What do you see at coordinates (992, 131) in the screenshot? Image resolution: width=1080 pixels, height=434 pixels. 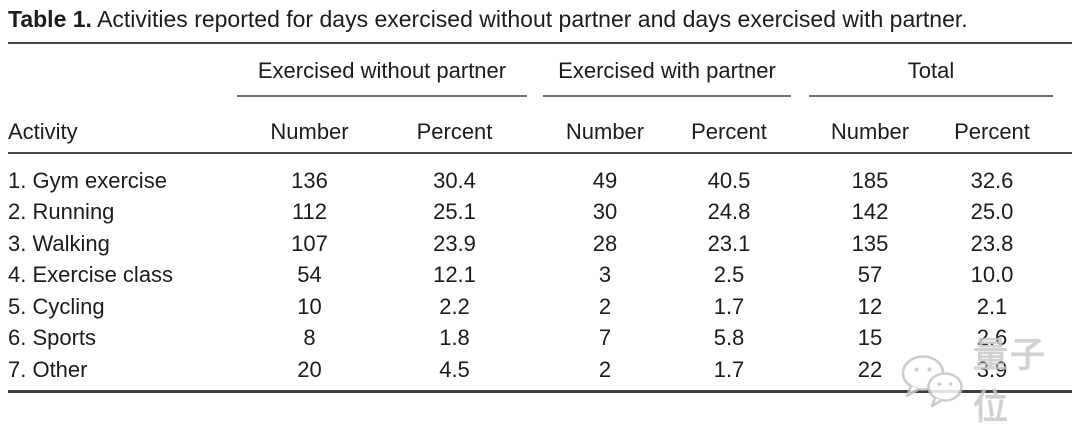 I see `column-header-percent-3: Percent` at bounding box center [992, 131].